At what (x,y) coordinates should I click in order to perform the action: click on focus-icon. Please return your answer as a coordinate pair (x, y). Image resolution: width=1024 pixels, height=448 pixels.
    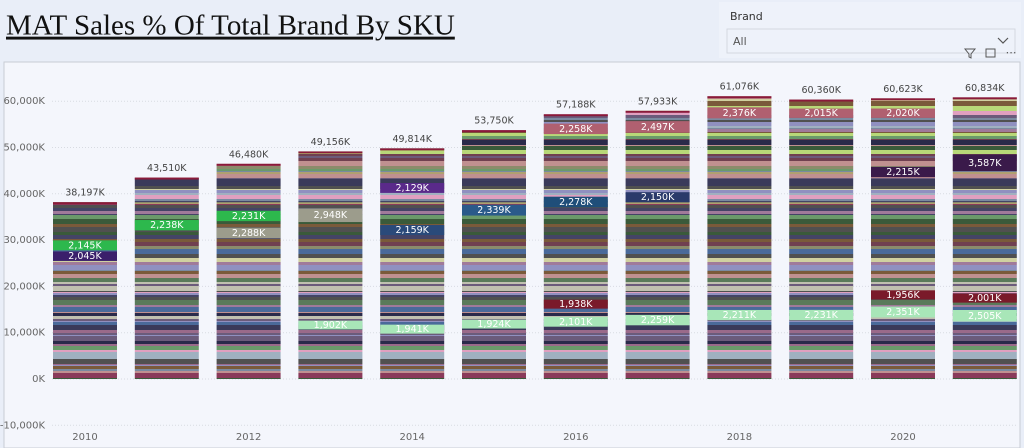
    Looking at the image, I should click on (990, 53).